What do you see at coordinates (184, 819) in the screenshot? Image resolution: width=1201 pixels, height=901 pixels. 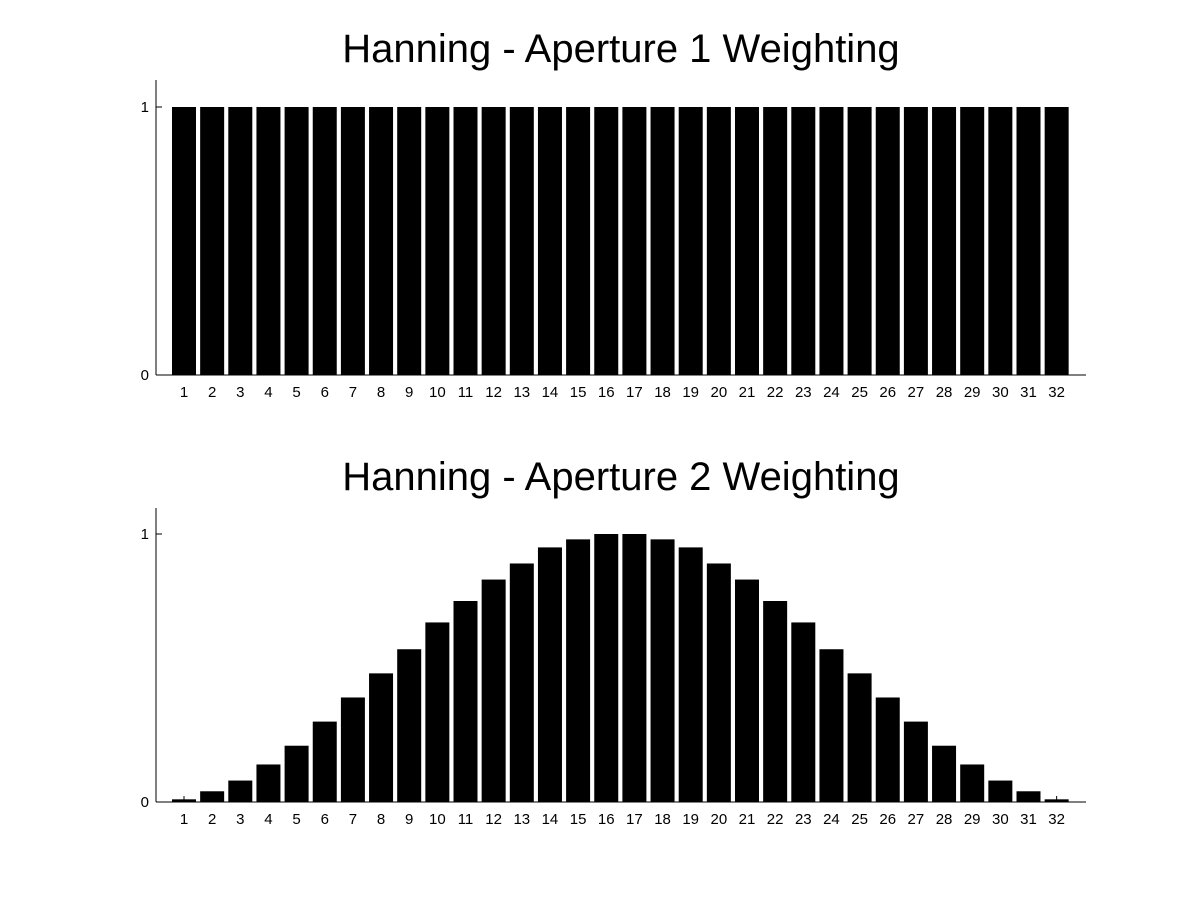 I see `x-tick-label: 1` at bounding box center [184, 819].